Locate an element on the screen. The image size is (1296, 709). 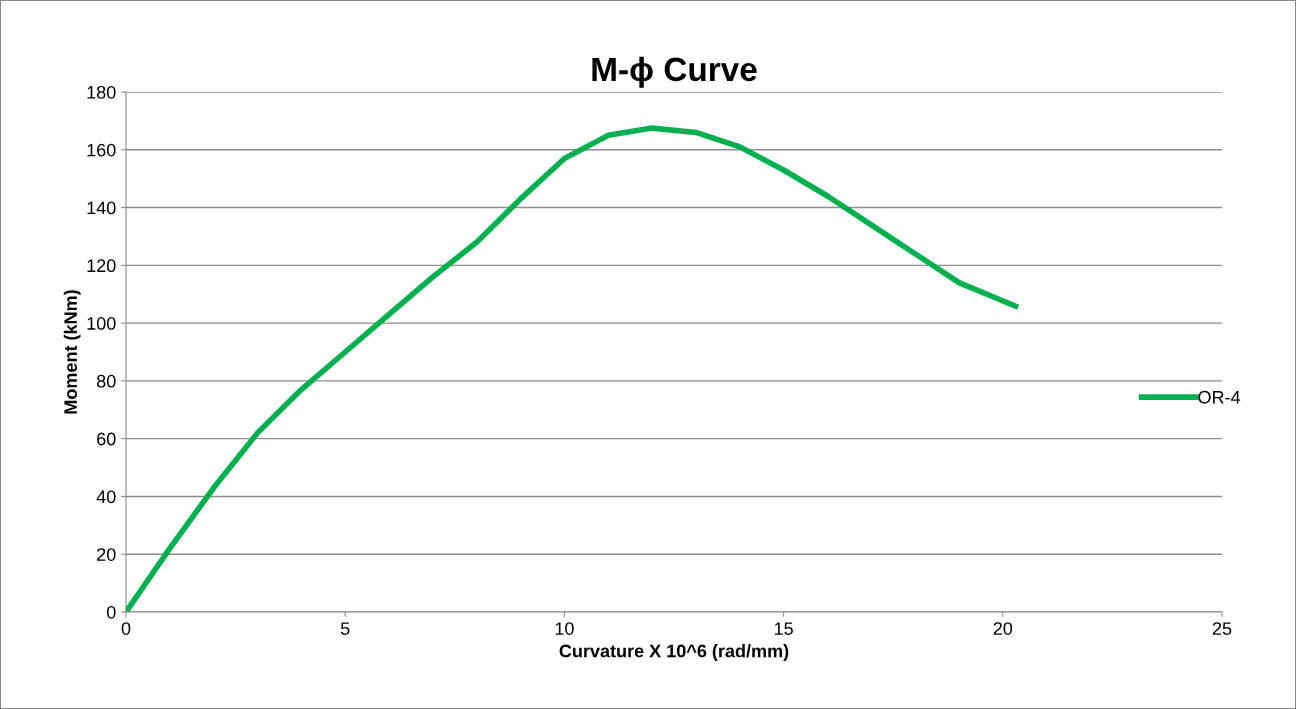
y-tick-label: 140 is located at coordinates (101, 208).